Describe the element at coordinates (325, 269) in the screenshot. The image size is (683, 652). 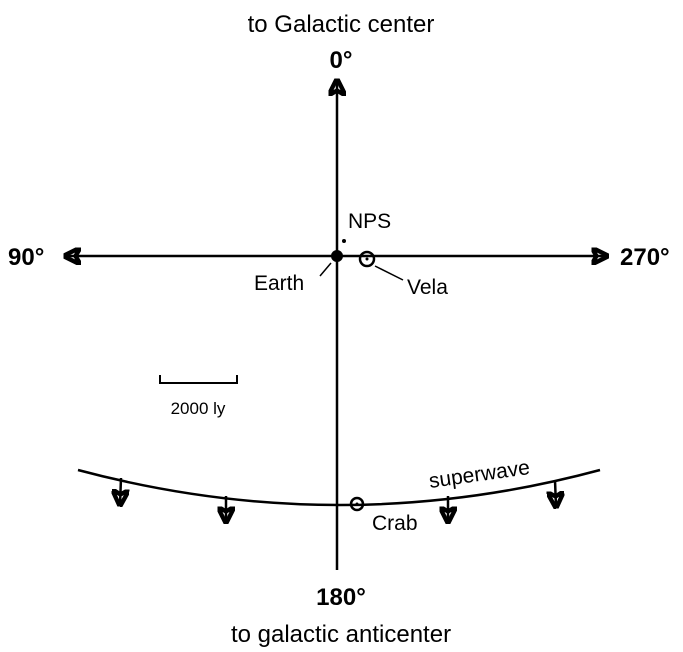
I see `earth-leader` at that location.